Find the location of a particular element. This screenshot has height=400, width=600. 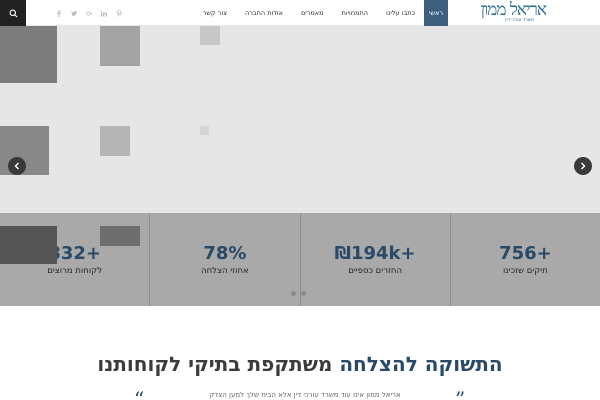

search-button is located at coordinates (13, 13).